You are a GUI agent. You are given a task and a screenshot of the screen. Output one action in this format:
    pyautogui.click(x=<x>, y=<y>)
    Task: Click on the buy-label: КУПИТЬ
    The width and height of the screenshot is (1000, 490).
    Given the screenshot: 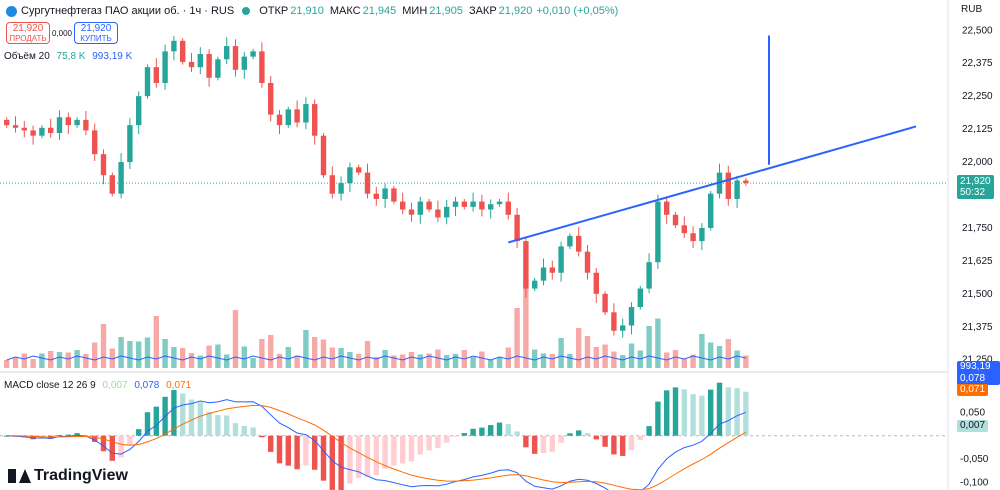 What is the action you would take?
    pyautogui.click(x=96, y=38)
    